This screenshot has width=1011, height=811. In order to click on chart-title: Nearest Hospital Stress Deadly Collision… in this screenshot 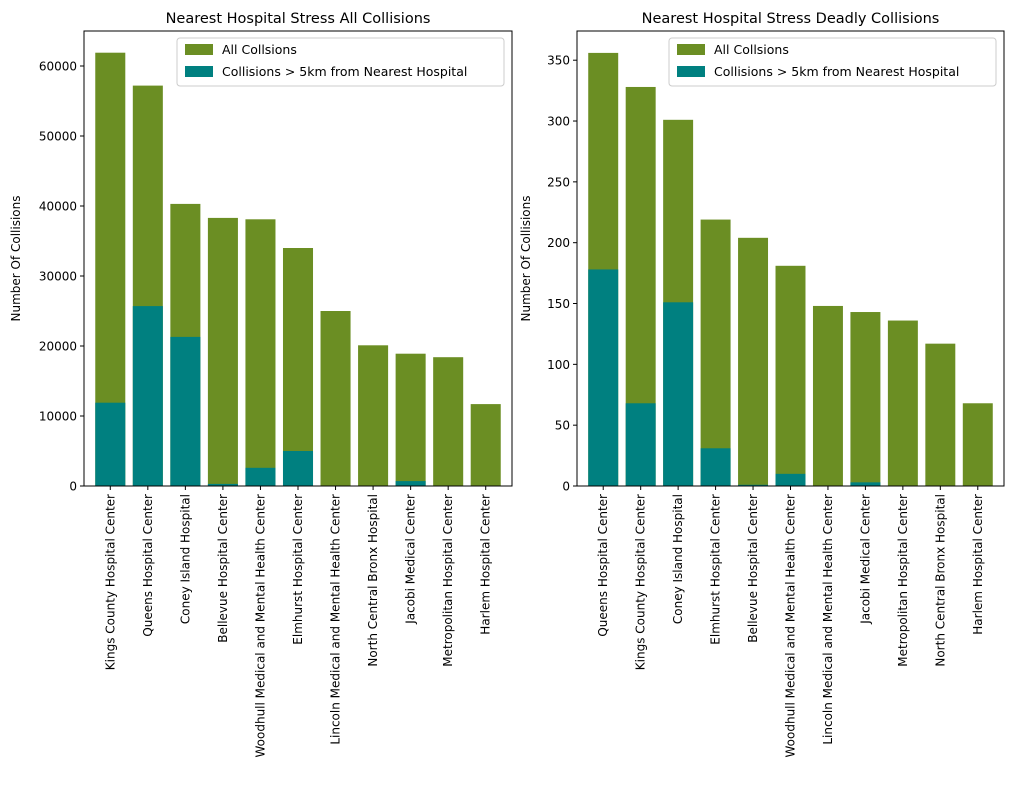, I will do `click(791, 19)`.